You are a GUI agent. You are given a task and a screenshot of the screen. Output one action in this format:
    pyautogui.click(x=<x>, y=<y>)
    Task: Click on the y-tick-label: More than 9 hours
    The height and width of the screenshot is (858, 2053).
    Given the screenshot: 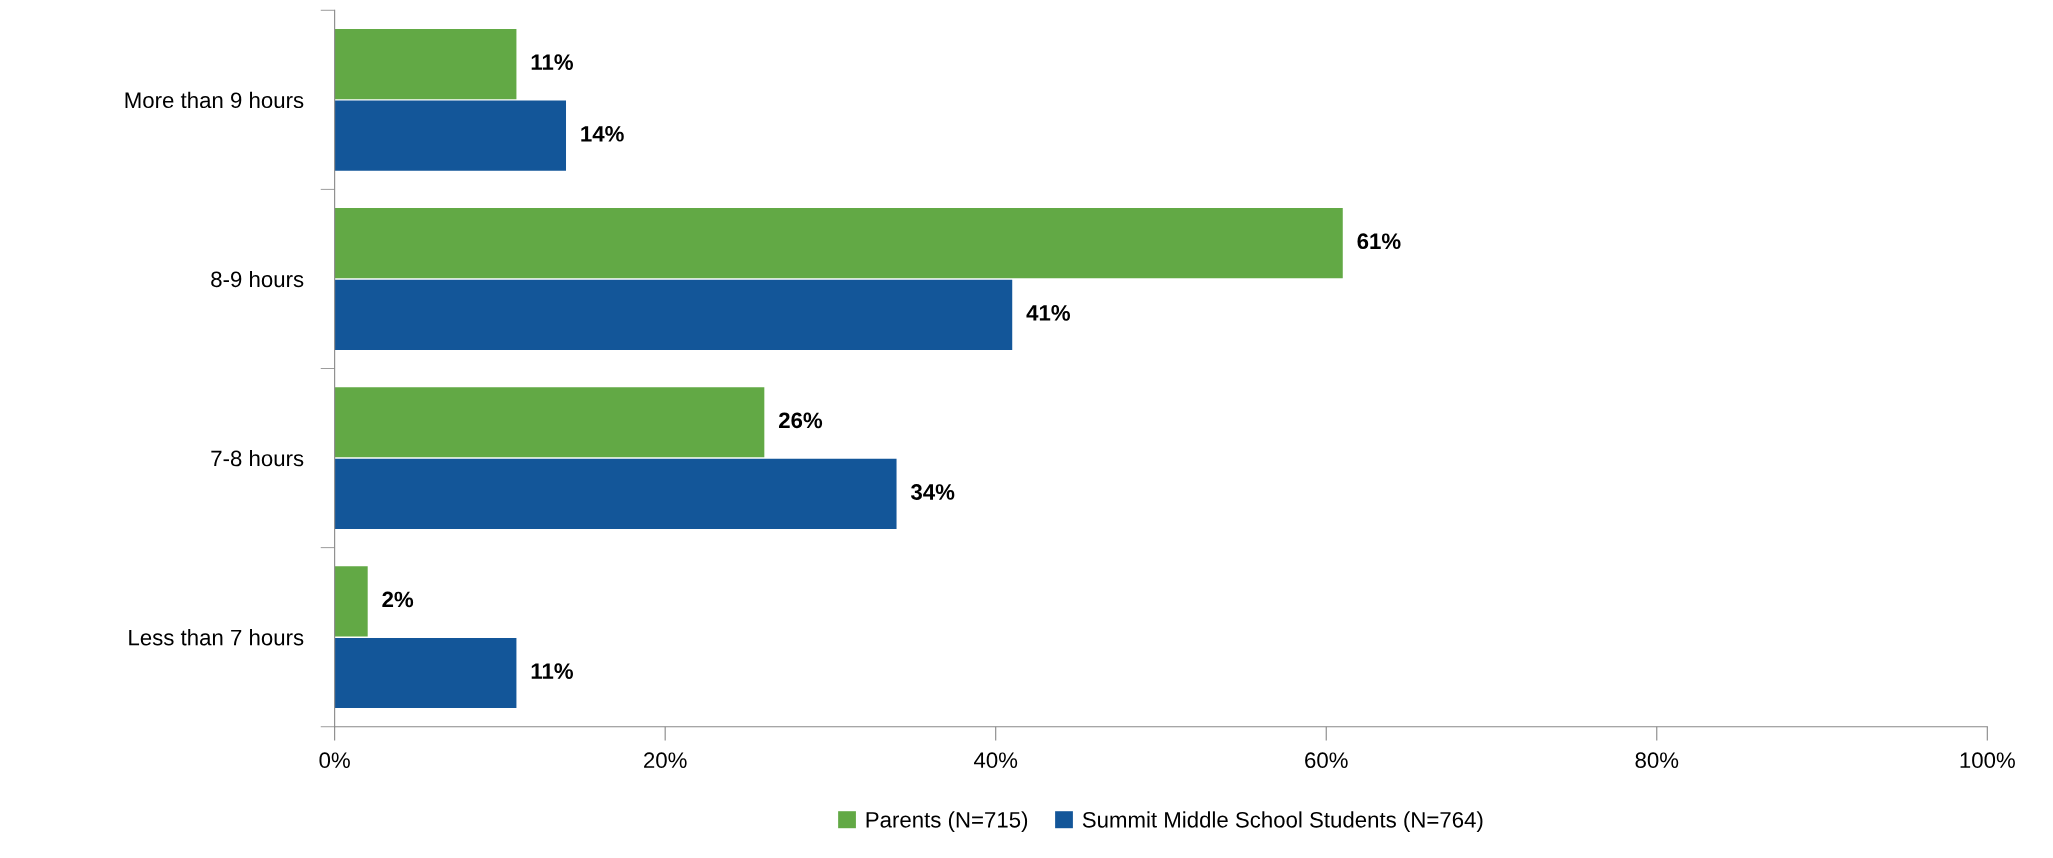 What is the action you would take?
    pyautogui.click(x=214, y=100)
    